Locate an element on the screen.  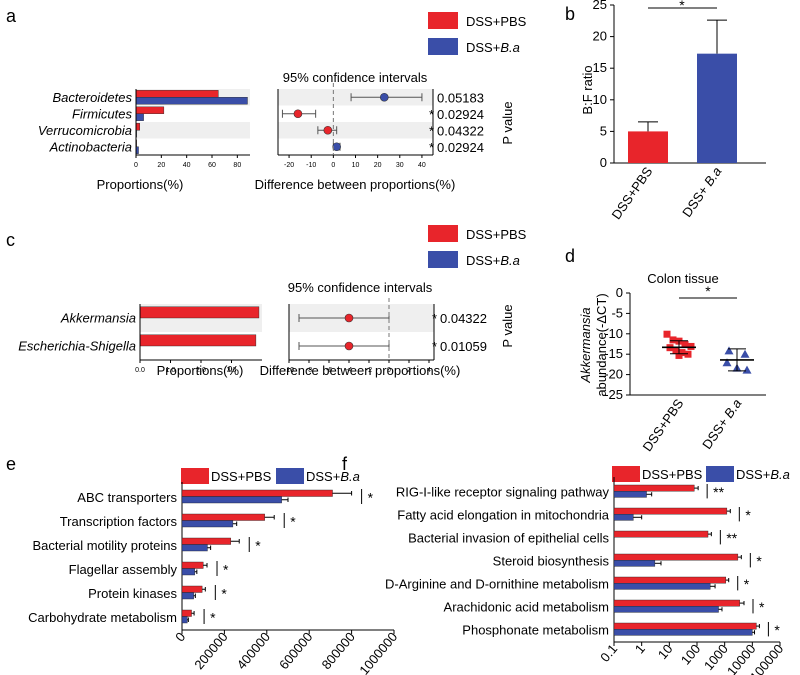
x-tick-label: 10 is located at coordinates (665, 651).